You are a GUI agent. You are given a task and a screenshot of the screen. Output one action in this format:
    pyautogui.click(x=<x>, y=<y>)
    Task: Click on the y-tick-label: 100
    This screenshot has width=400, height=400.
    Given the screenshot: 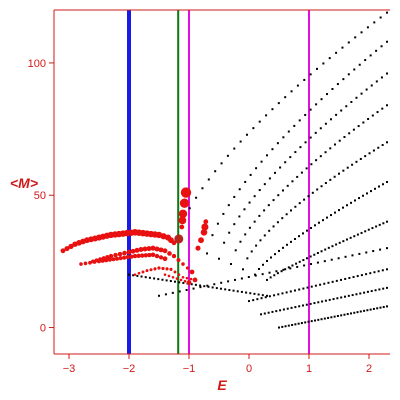 What is the action you would take?
    pyautogui.click(x=37, y=64)
    